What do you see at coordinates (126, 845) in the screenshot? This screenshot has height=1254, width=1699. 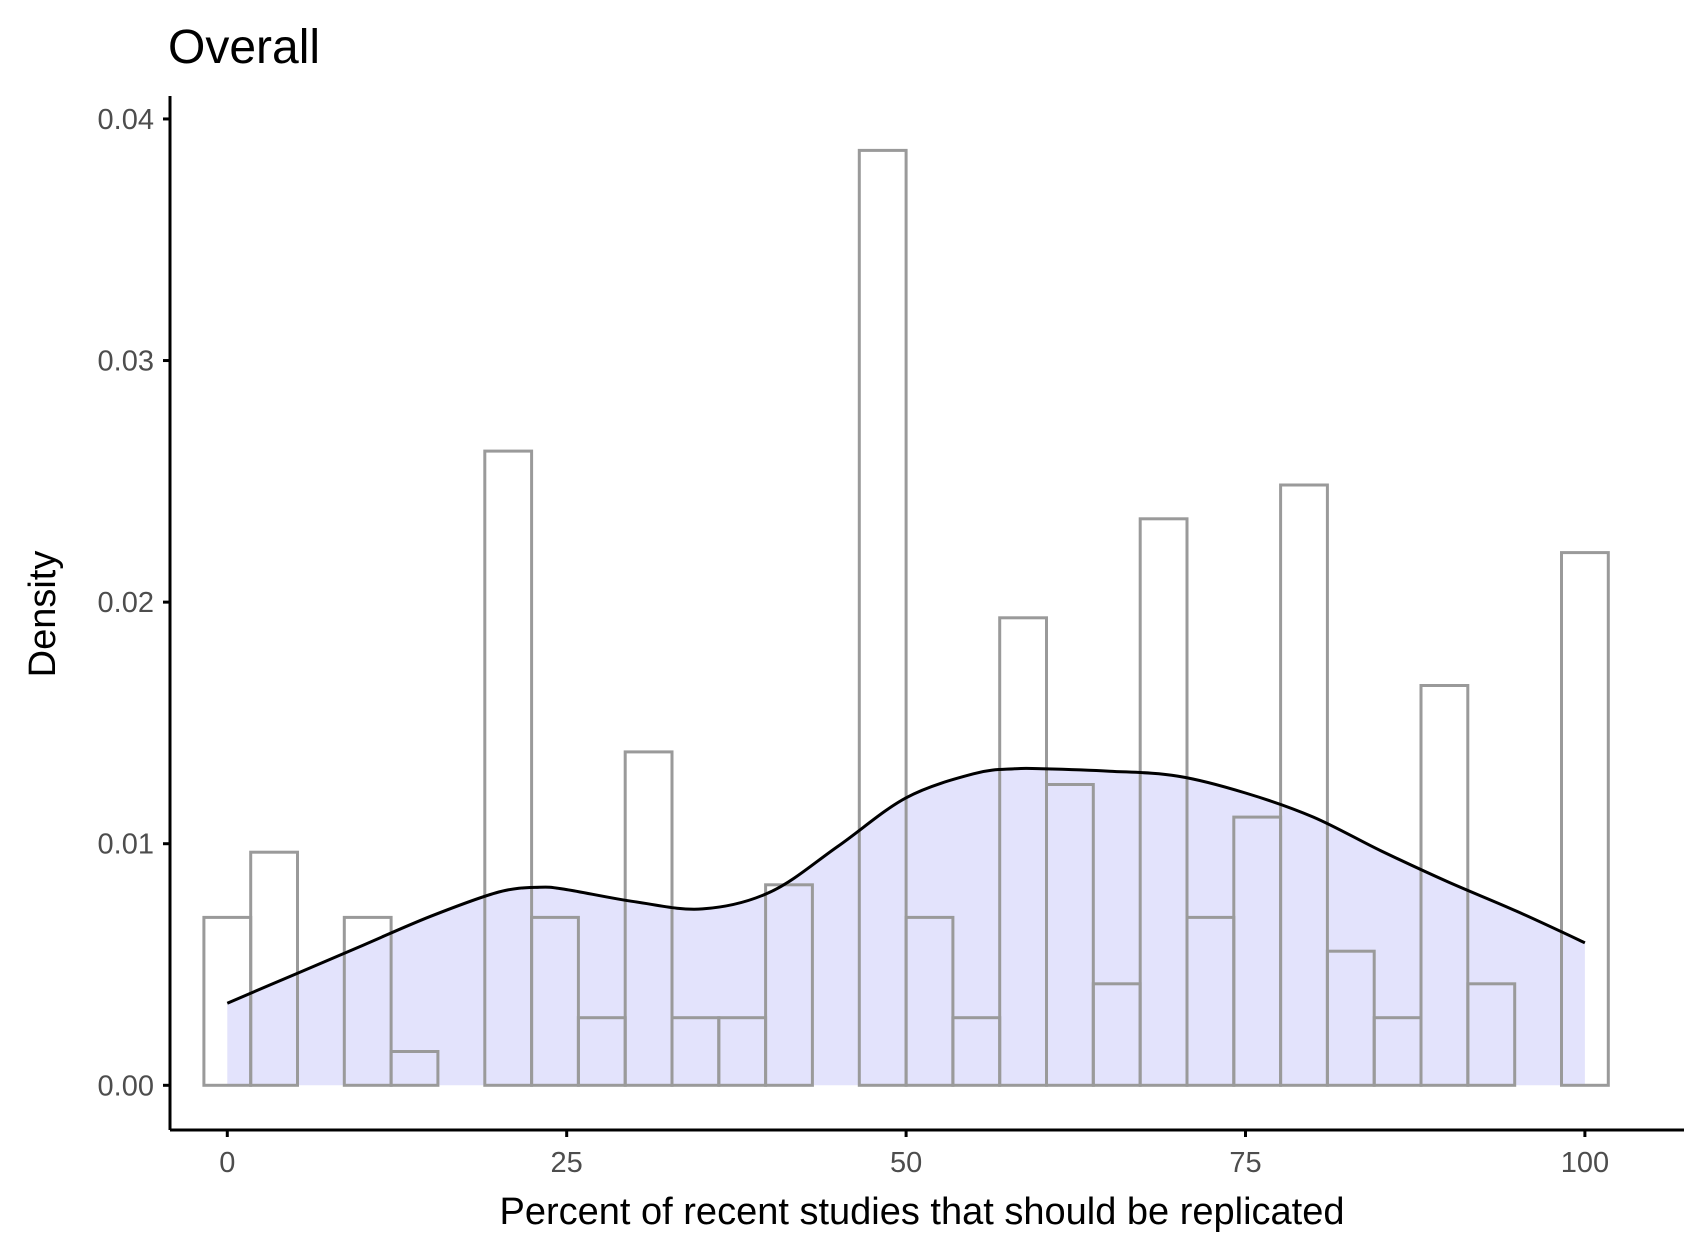 I see `y-tick-label: 0.01` at bounding box center [126, 845].